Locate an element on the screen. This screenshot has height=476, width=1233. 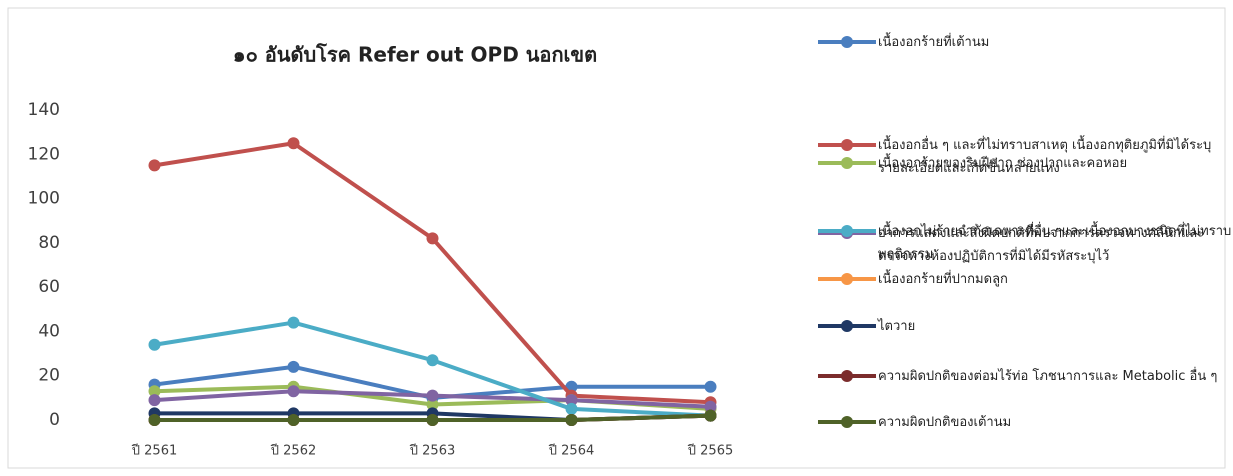
legend-label: ไตวาย is located at coordinates (897, 326).